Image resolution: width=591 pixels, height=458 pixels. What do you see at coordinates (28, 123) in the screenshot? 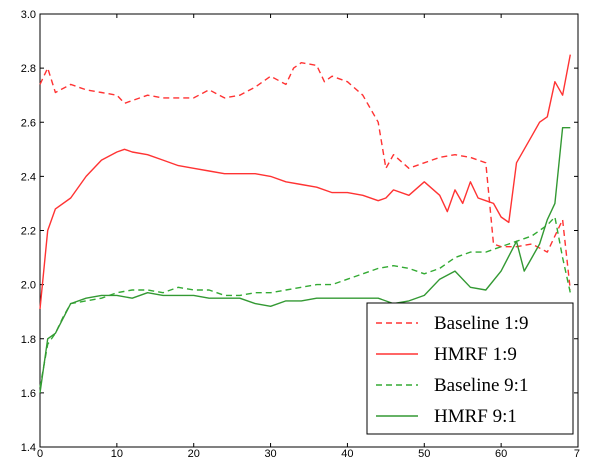
I see `y-tick-label: 2.6` at bounding box center [28, 123].